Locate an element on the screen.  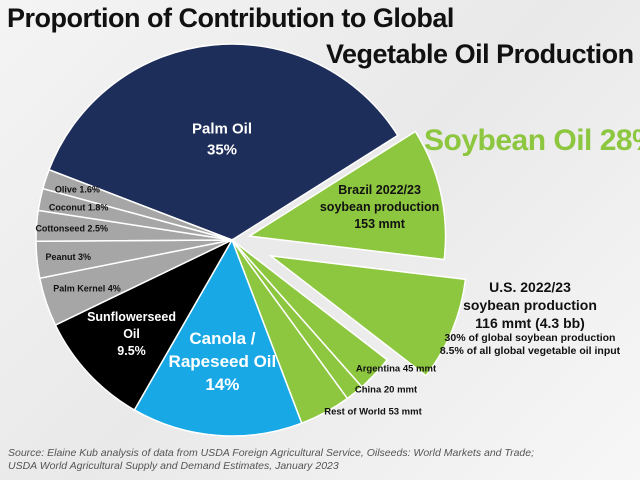
us-annotation-line3: 116 mmt (4.3 bb) is located at coordinates (530, 323).